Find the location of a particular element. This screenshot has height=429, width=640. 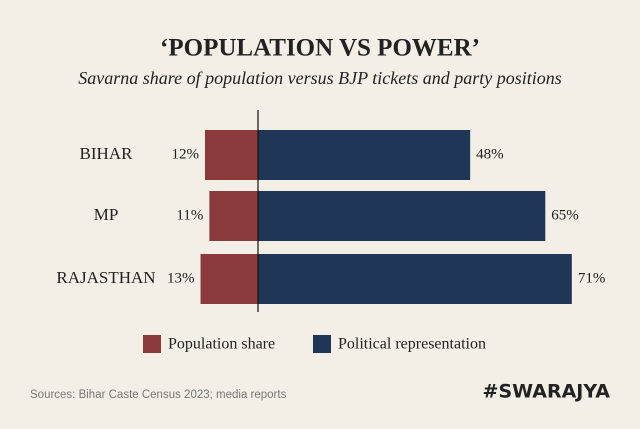

legend-label: Political representation is located at coordinates (412, 344).